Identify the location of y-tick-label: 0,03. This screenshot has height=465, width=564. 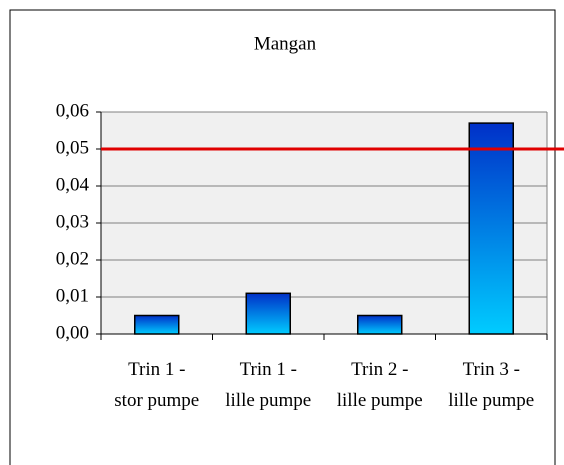
(72, 221).